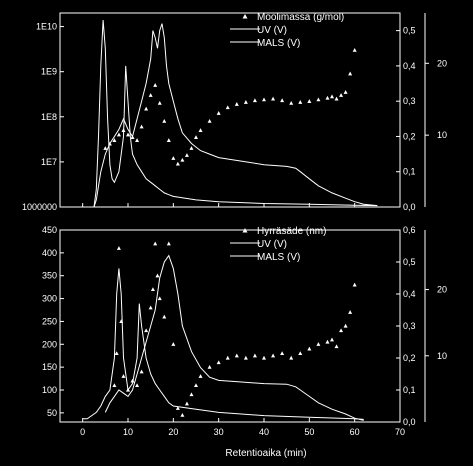  Describe the element at coordinates (400, 432) in the screenshot. I see `x-axis-tick-label: 70` at that location.